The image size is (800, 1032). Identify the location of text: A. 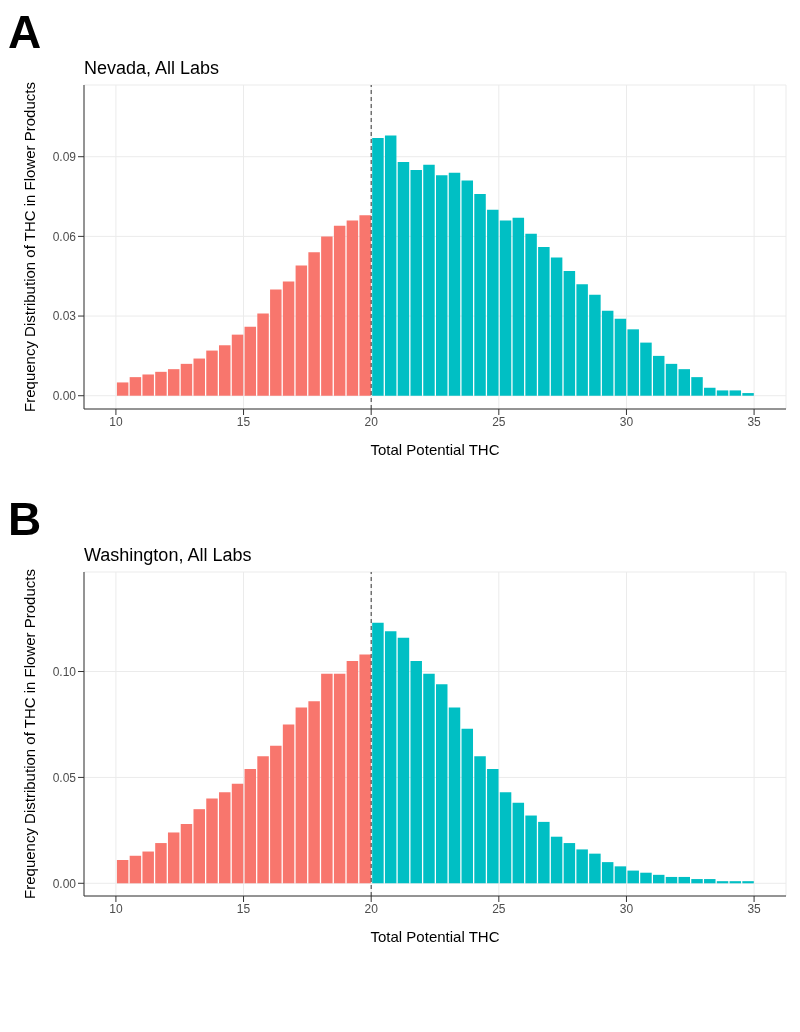
(25, 32).